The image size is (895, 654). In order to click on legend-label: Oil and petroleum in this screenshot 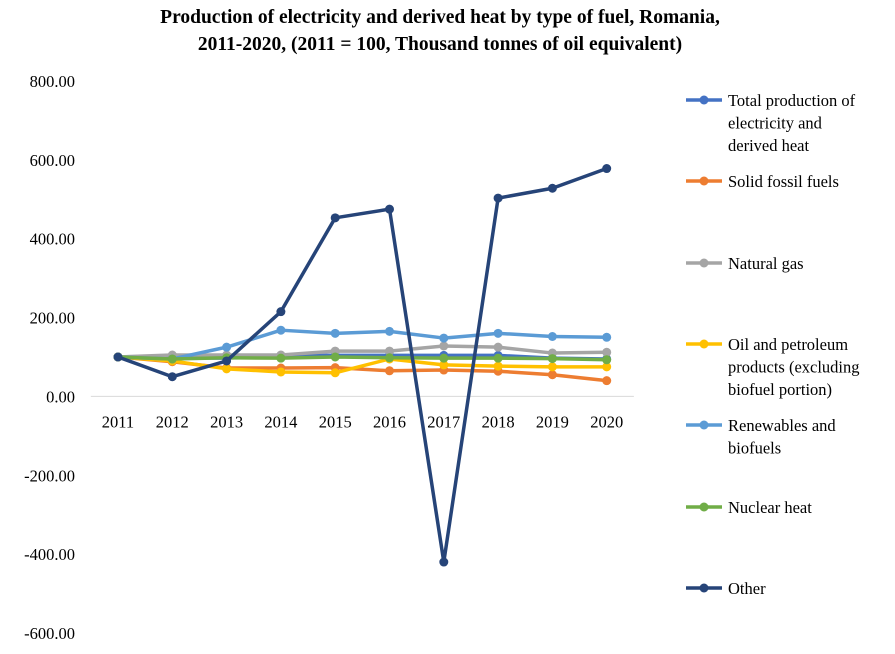, I will do `click(788, 344)`.